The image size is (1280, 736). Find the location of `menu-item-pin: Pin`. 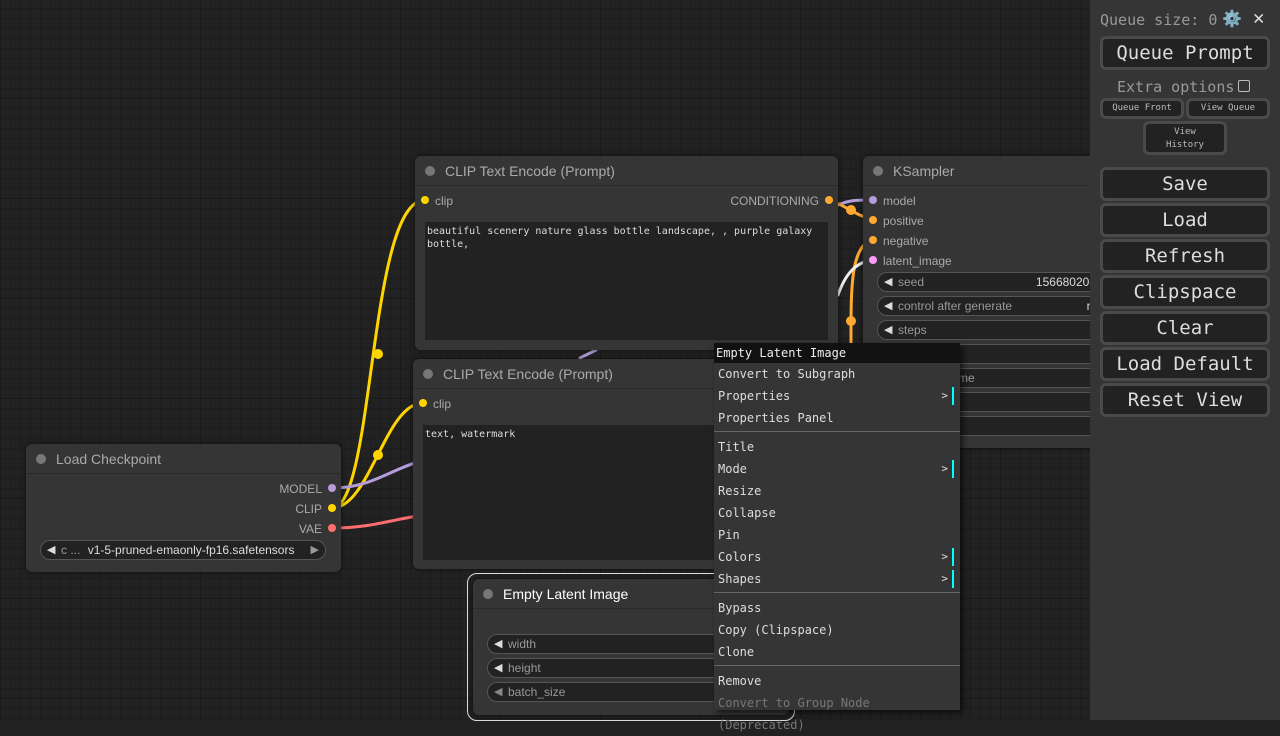

menu-item-pin: Pin is located at coordinates (837, 535).